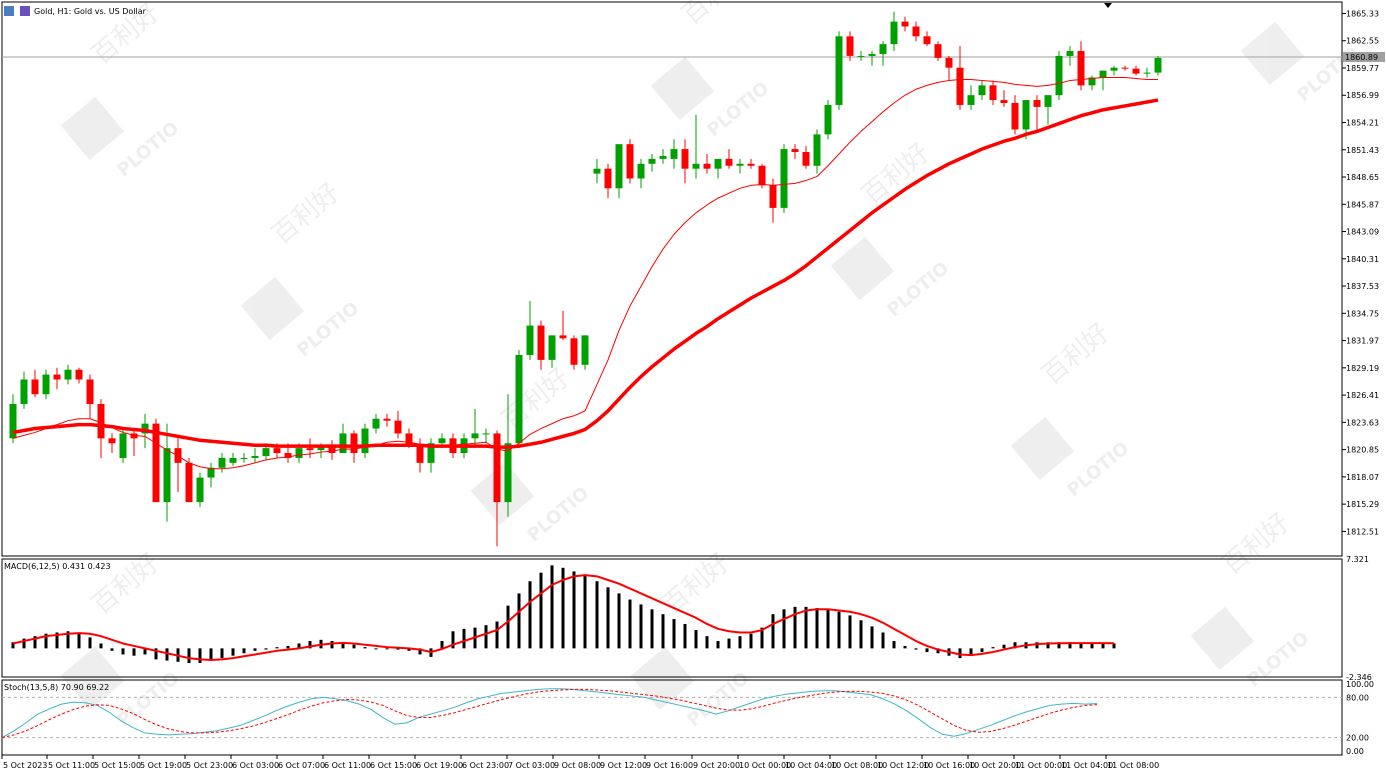 Image resolution: width=1386 pixels, height=779 pixels. I want to click on time-tick-label: 6 Oct 23:00, so click(485, 765).